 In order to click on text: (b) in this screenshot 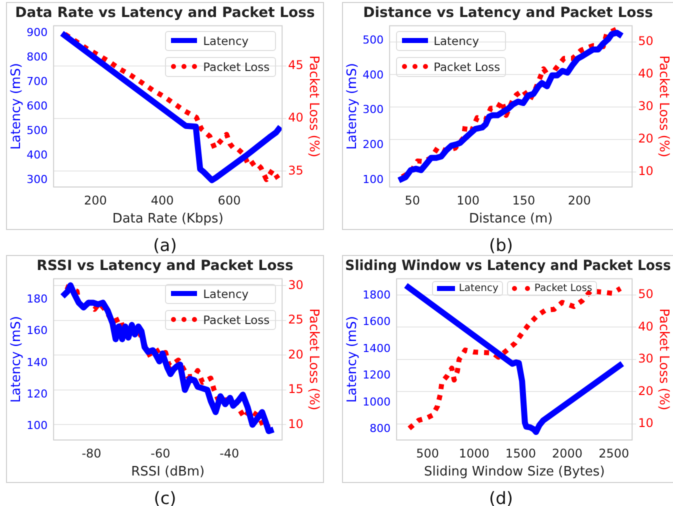, I will do `click(501, 246)`.